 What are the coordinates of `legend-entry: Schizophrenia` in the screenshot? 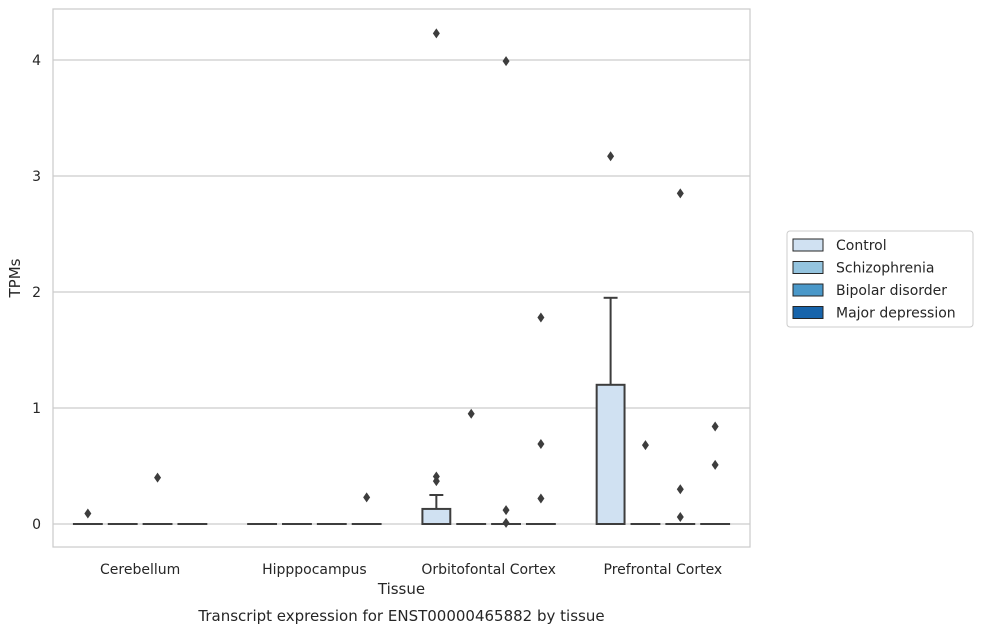 It's located at (863, 269).